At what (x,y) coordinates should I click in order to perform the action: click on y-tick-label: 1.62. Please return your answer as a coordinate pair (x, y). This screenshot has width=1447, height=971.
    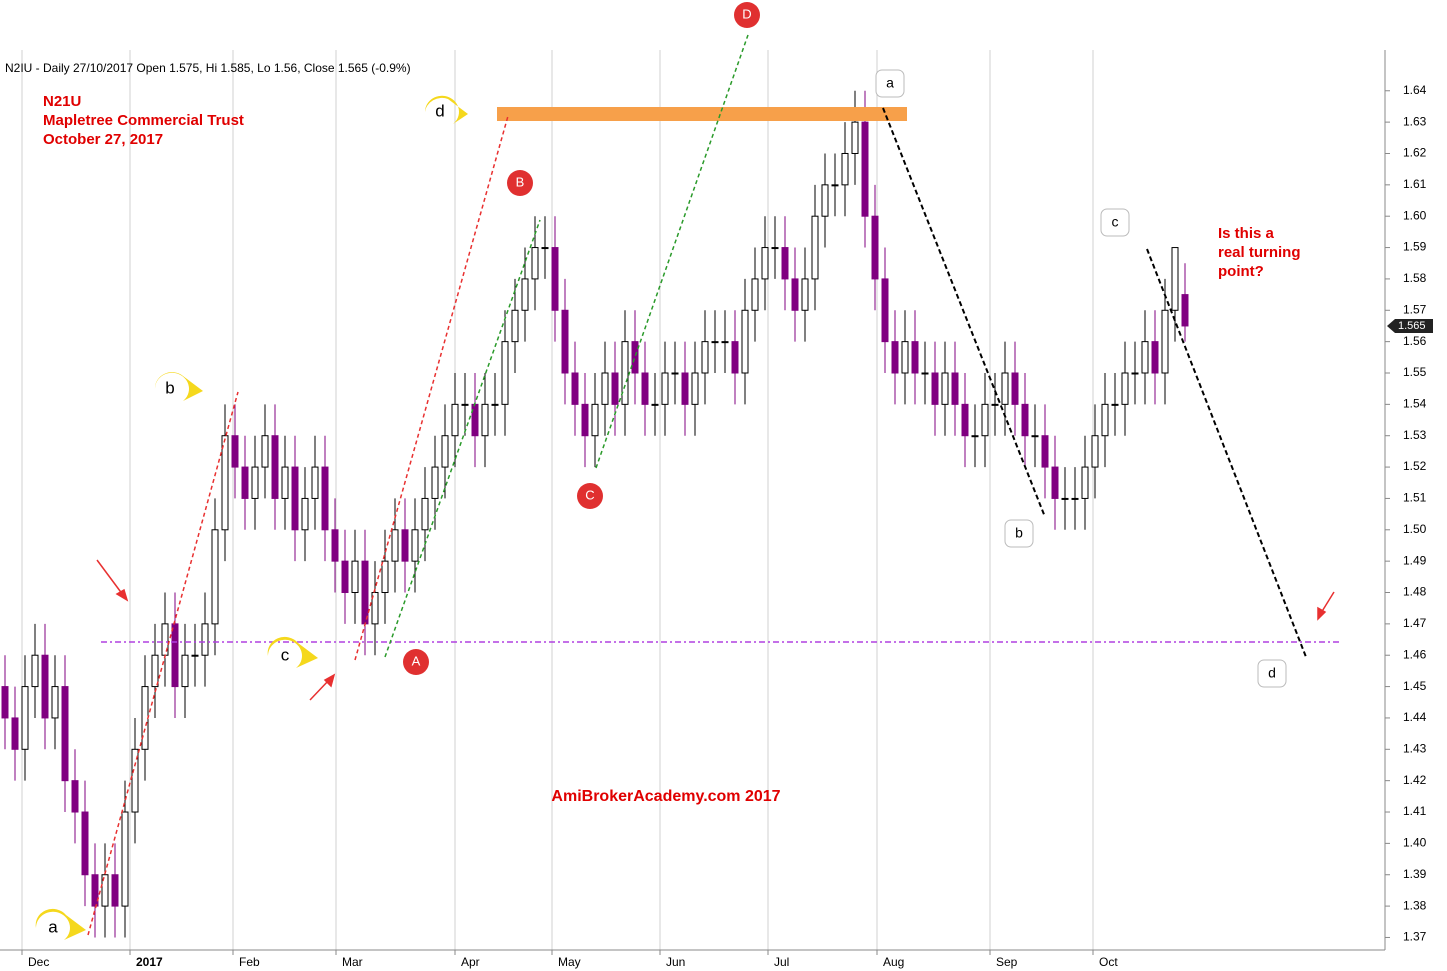
    Looking at the image, I should click on (1415, 153).